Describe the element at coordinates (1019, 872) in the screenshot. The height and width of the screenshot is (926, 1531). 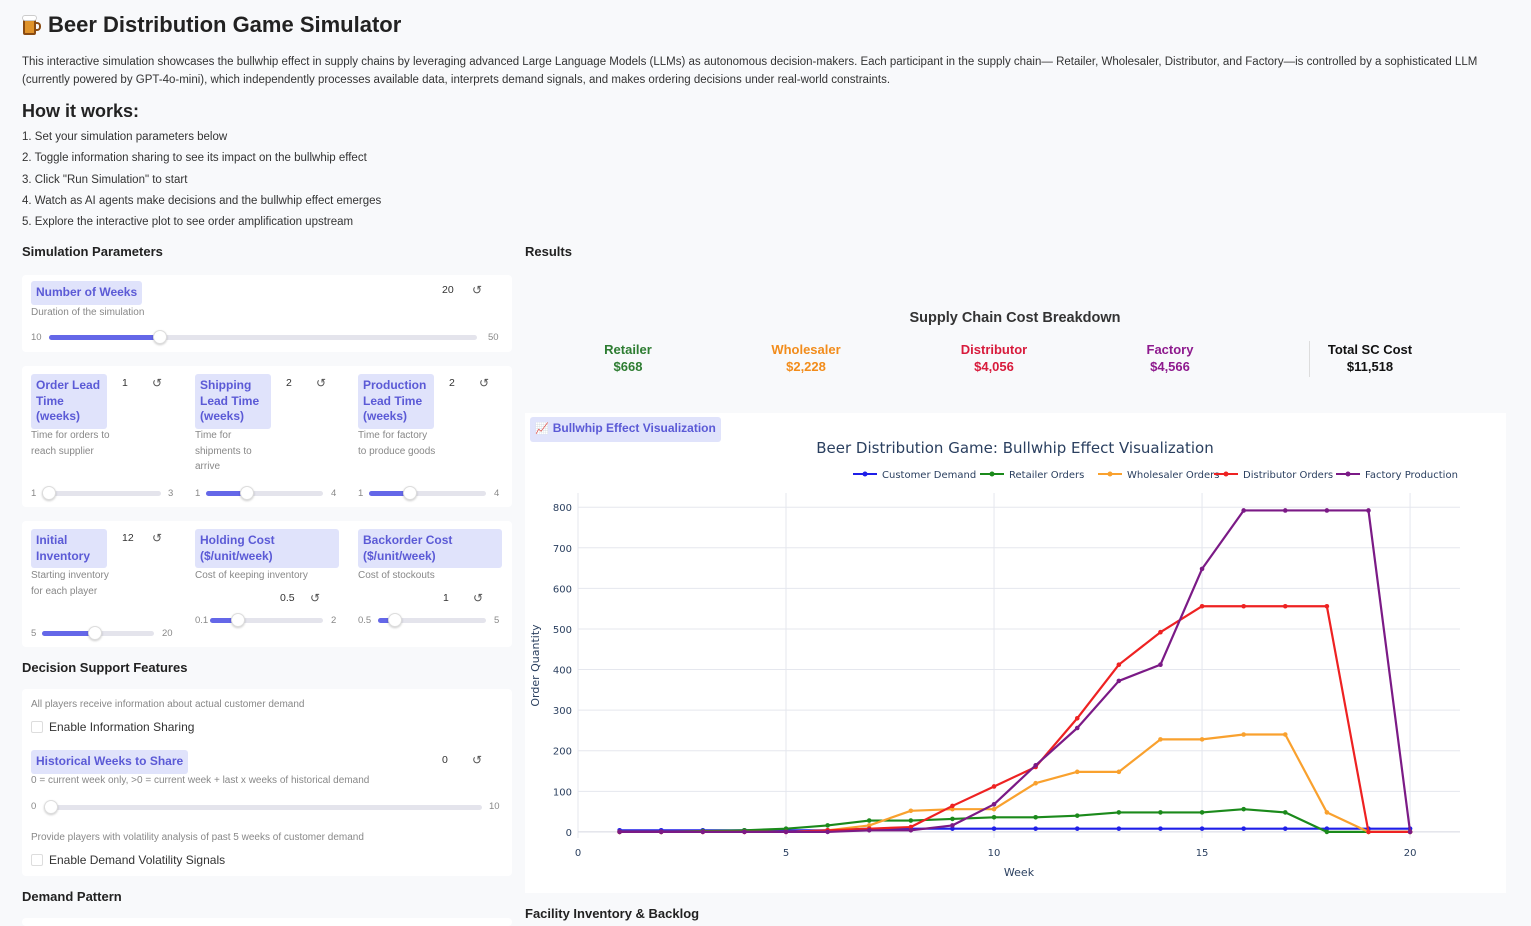
I see `x-axis-label: Week` at that location.